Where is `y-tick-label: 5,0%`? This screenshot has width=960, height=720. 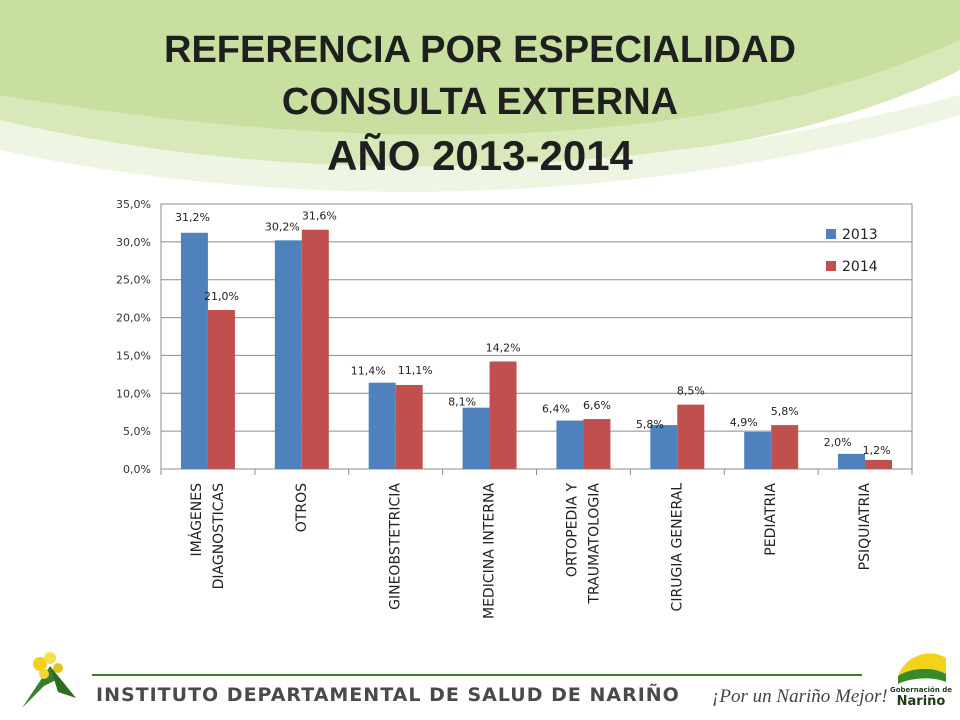 y-tick-label: 5,0% is located at coordinates (137, 431).